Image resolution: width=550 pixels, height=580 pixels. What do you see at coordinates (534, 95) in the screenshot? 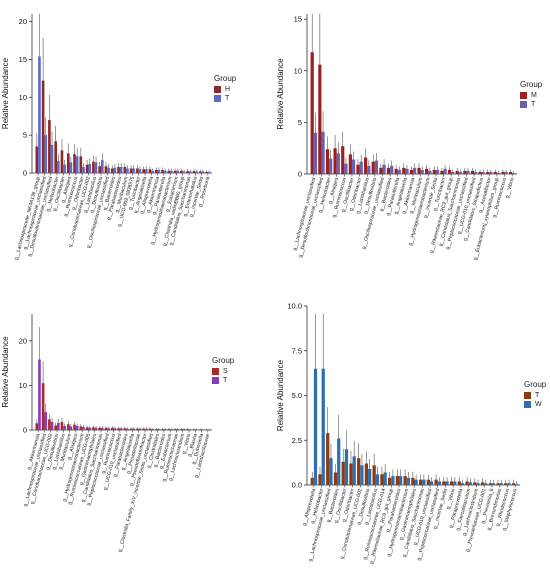
I see `chart-2-legend-label-m: M` at bounding box center [534, 95].